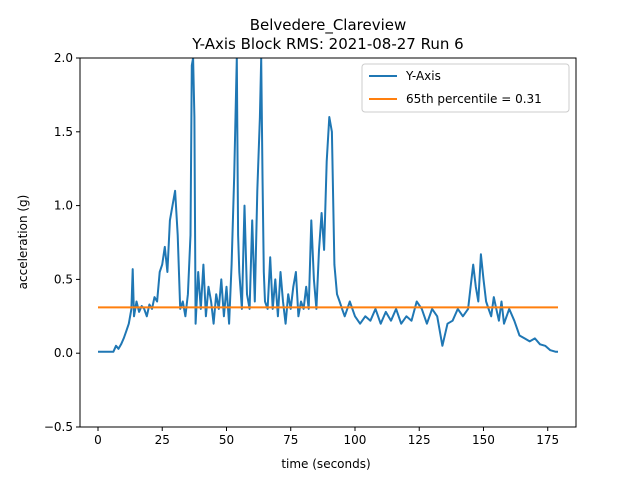 The height and width of the screenshot is (484, 640). What do you see at coordinates (290, 440) in the screenshot?
I see `x-tick-label: 75` at bounding box center [290, 440].